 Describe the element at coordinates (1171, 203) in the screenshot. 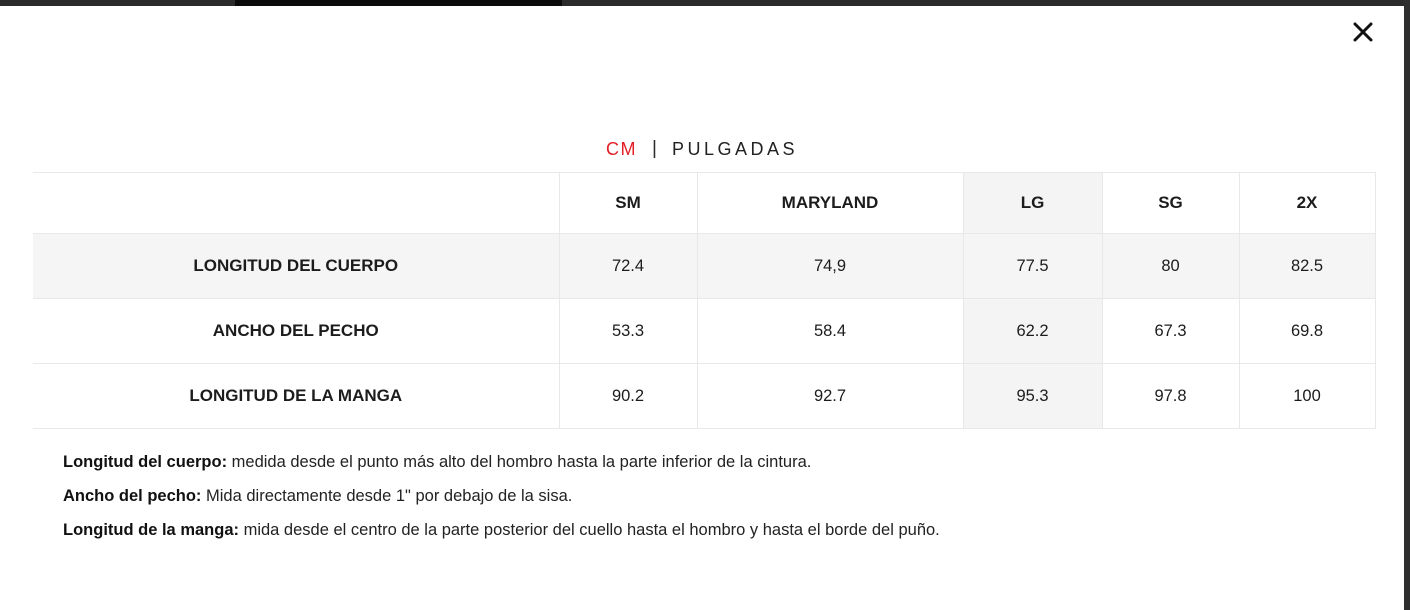

I see `size-column-header: SG` at that location.